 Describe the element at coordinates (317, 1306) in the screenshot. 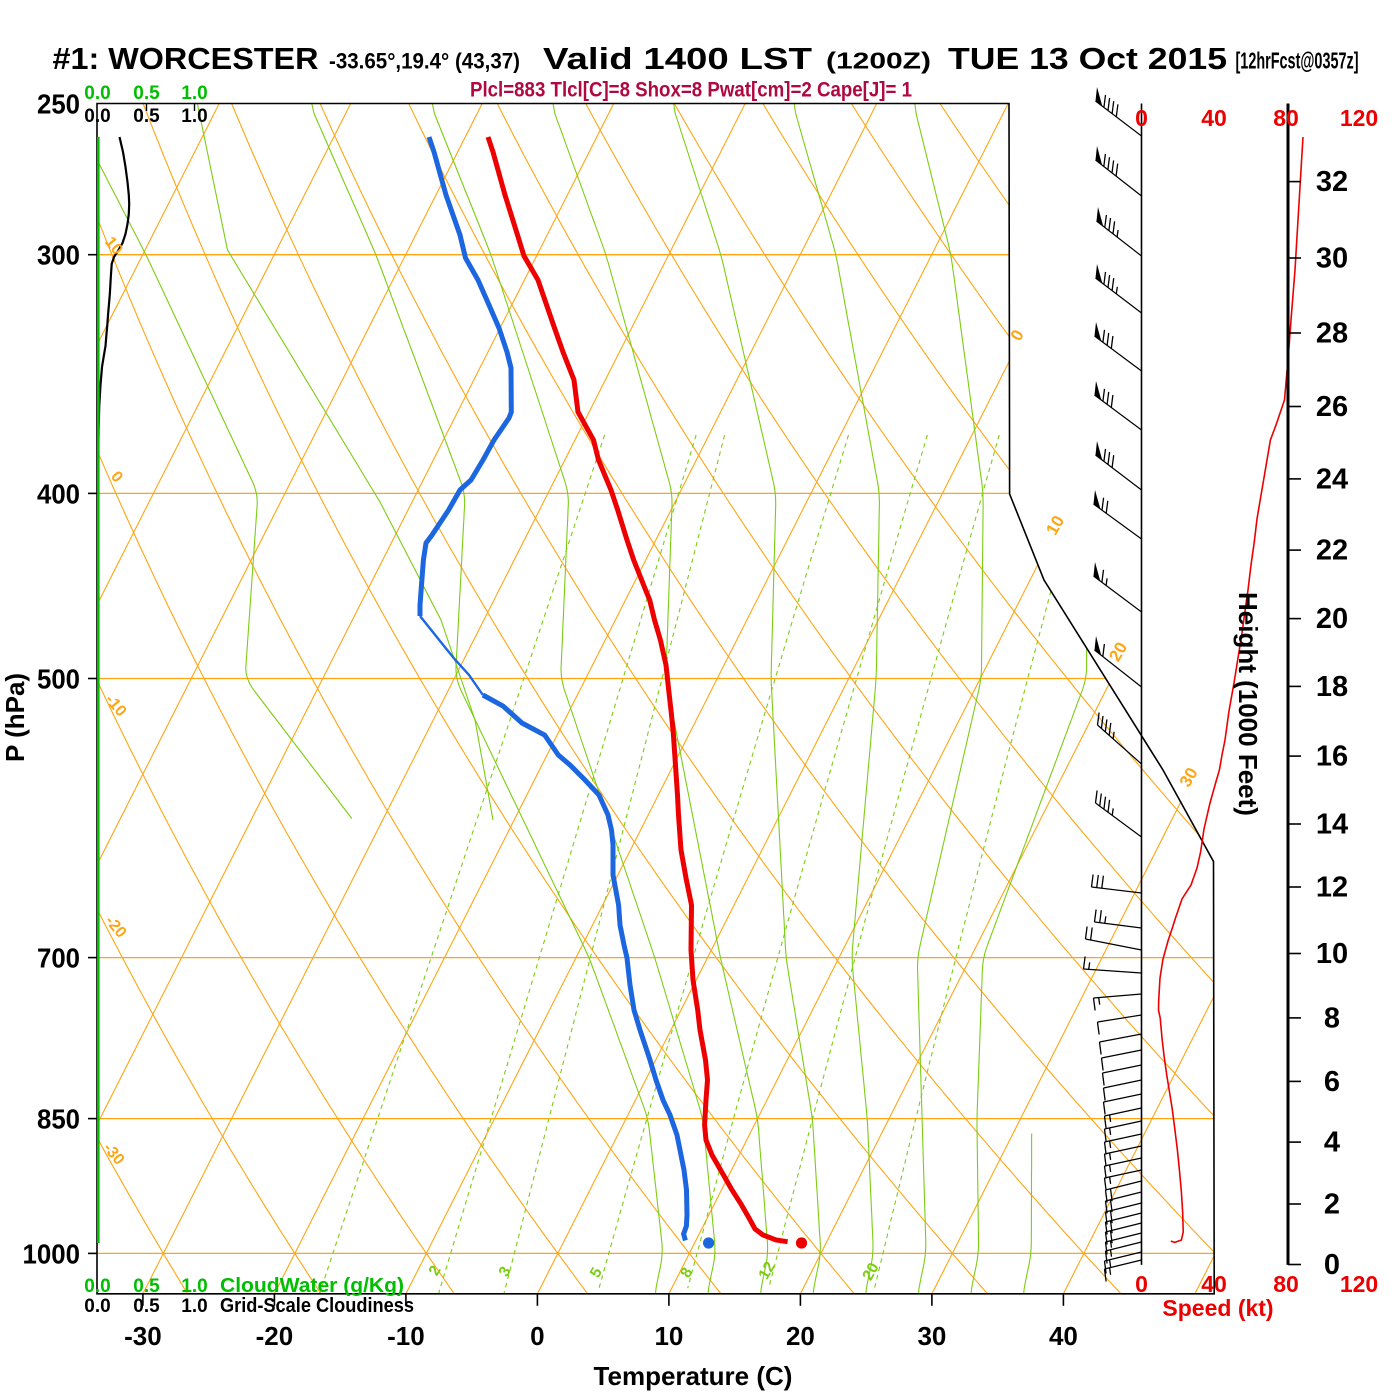

I see `svg-text: Grid-Scale Cloudiness` at that location.